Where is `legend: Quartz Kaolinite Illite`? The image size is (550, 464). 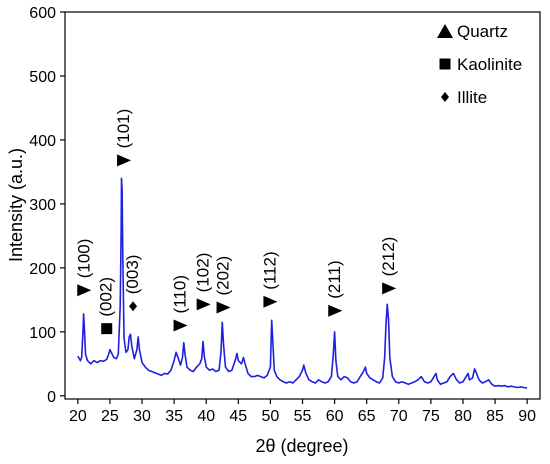
legend: Quartz Kaolinite Illite is located at coordinates (479, 64).